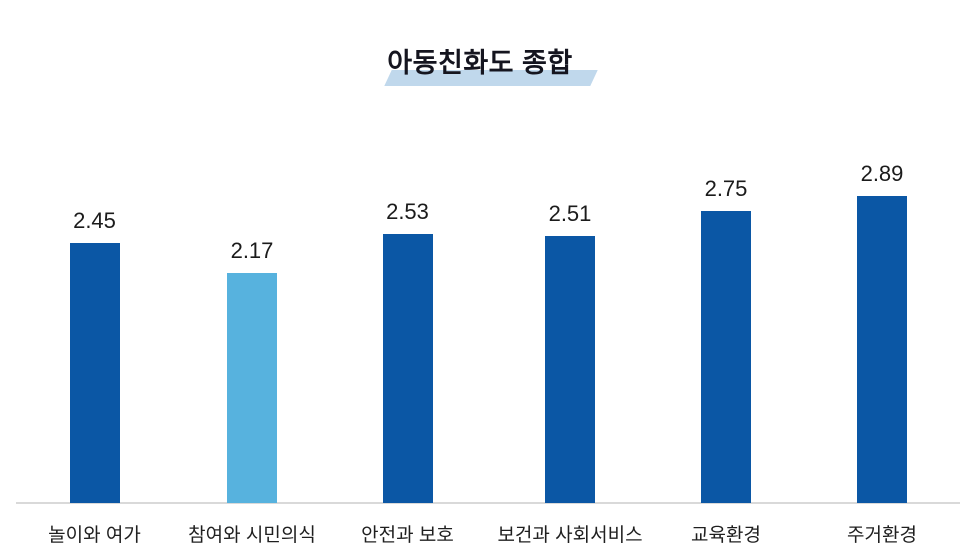  Describe the element at coordinates (726, 188) in the screenshot. I see `bar-value-label: 2.75` at that location.